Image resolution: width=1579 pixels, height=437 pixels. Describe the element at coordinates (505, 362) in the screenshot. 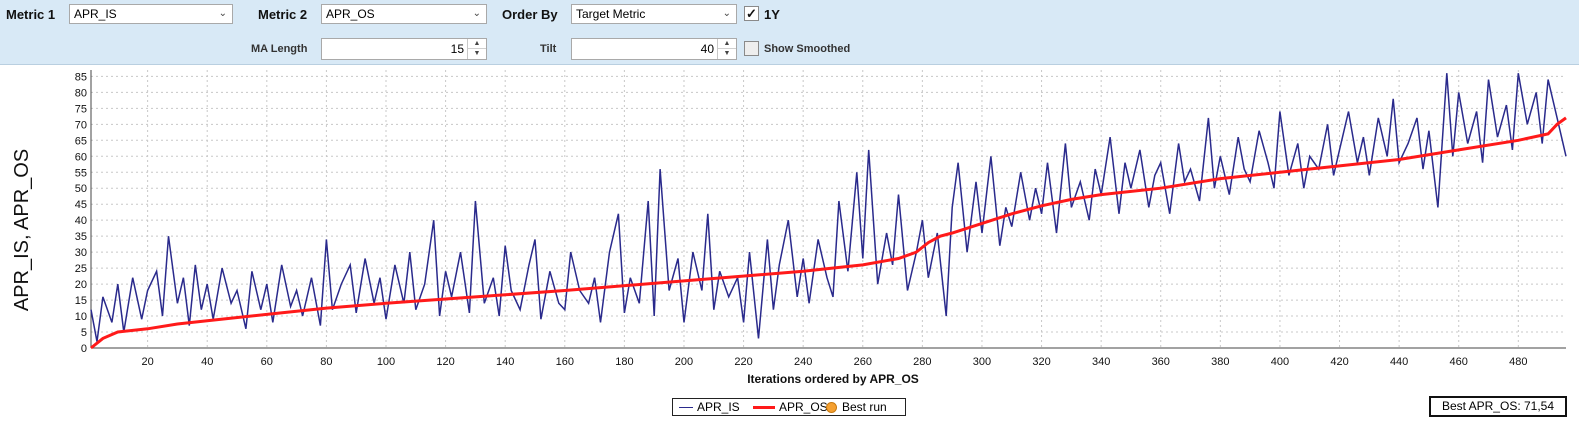

I see `x-tick-label: 140` at that location.